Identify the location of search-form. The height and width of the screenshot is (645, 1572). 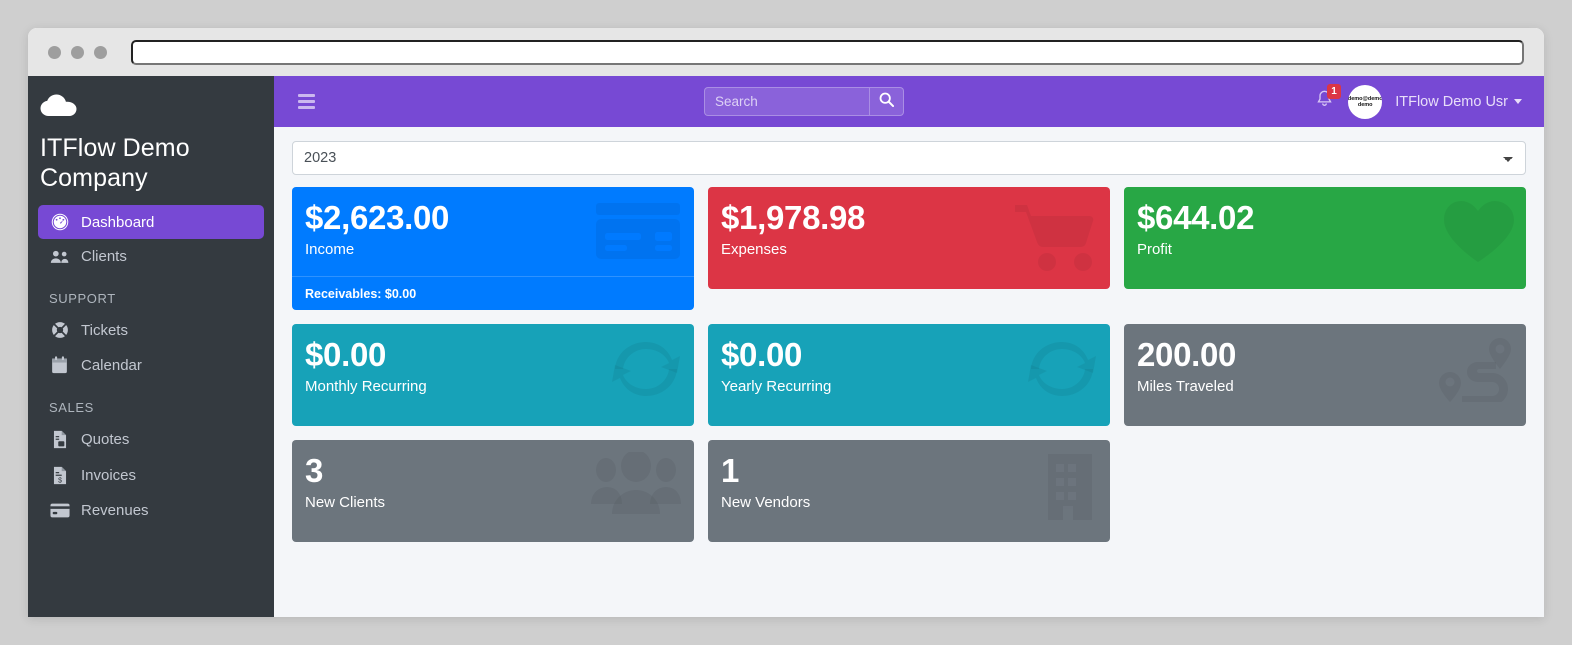
(804, 101).